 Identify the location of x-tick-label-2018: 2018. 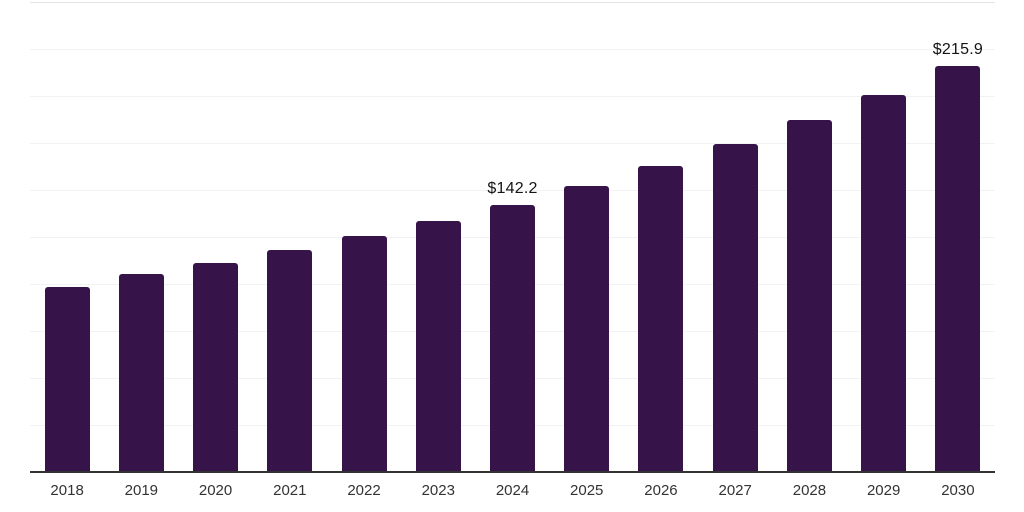
(67, 490).